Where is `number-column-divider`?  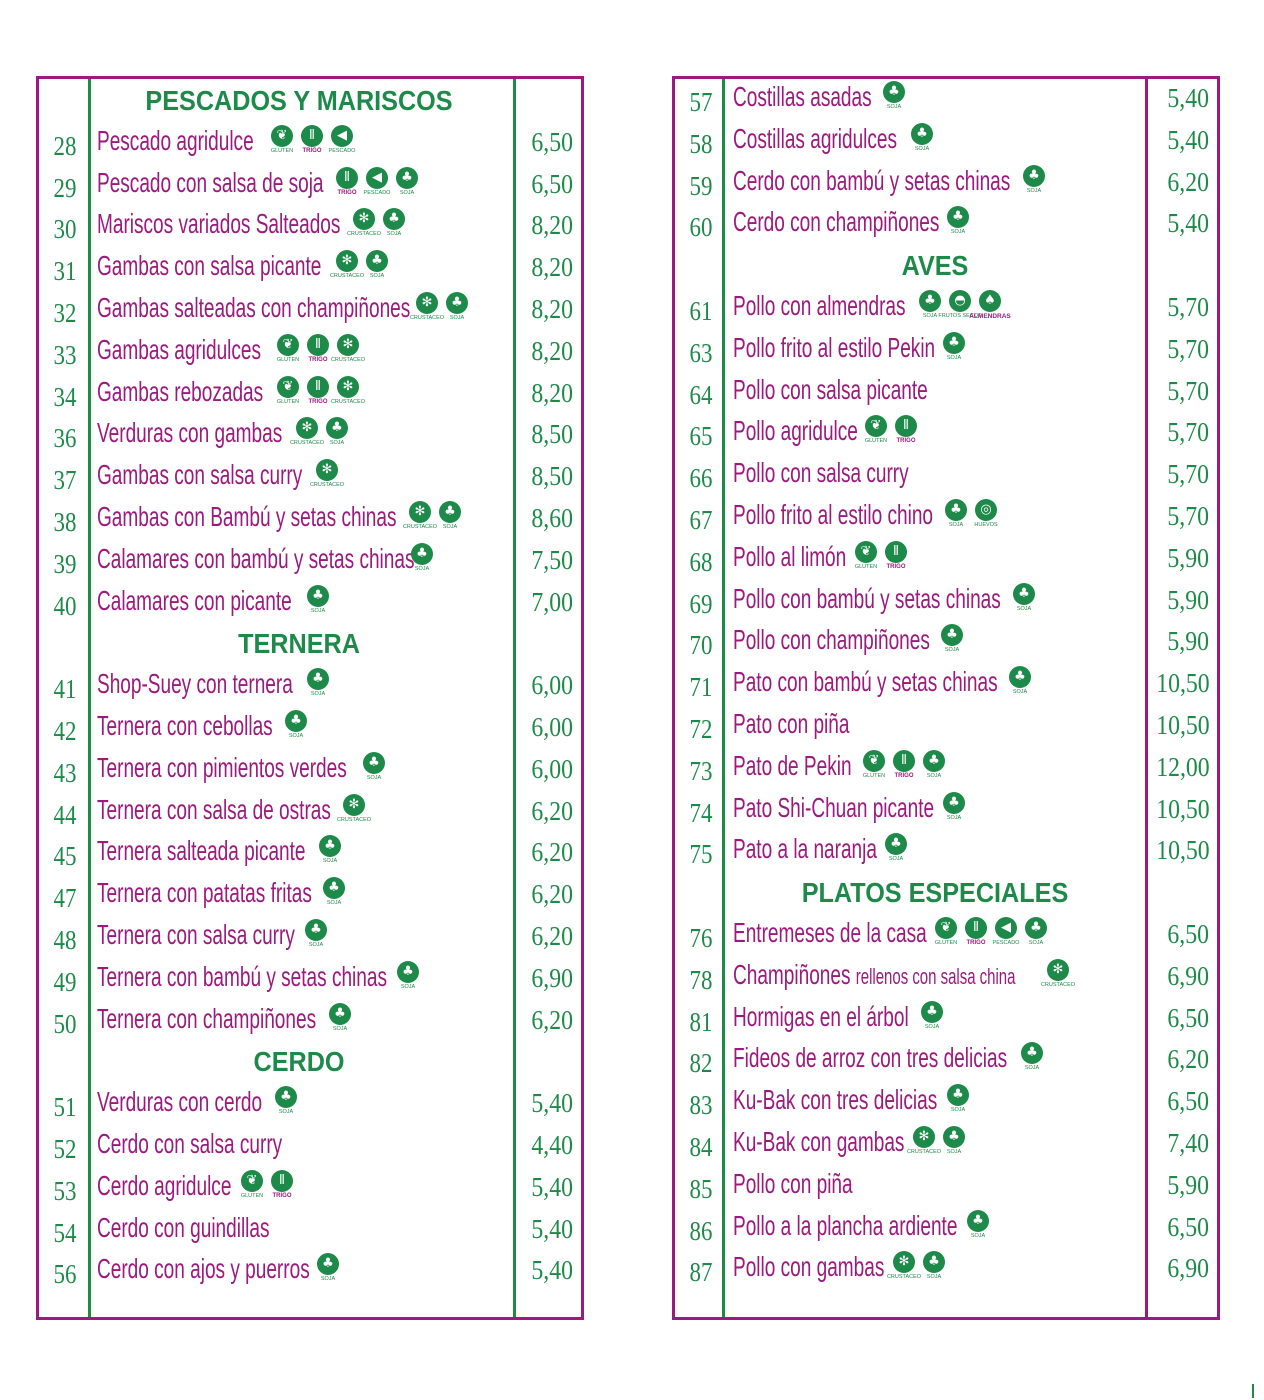 number-column-divider is located at coordinates (89, 698).